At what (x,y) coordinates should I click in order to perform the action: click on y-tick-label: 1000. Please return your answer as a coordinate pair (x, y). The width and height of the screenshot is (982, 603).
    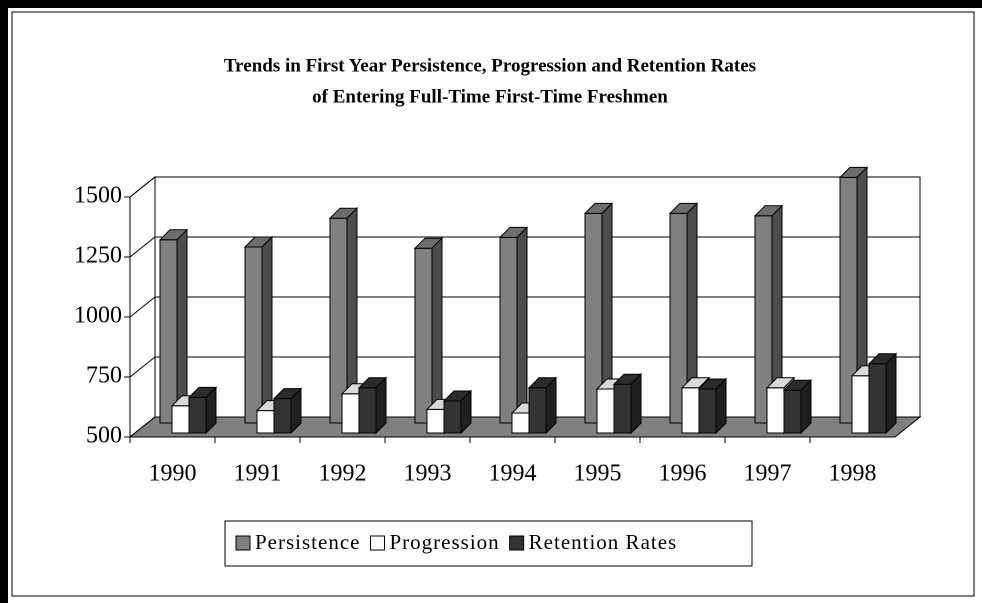
    Looking at the image, I should click on (98, 316).